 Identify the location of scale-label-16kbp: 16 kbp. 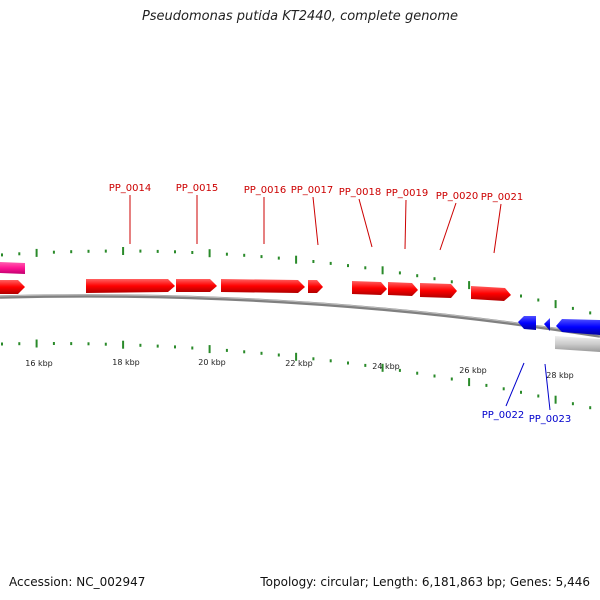
(39, 363).